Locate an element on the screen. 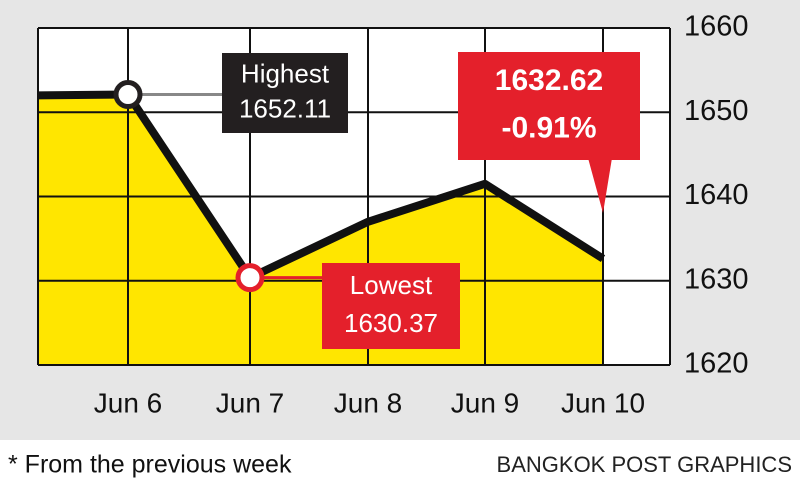 This screenshot has height=495, width=800. annotation-text: 1652.11 is located at coordinates (285, 108).